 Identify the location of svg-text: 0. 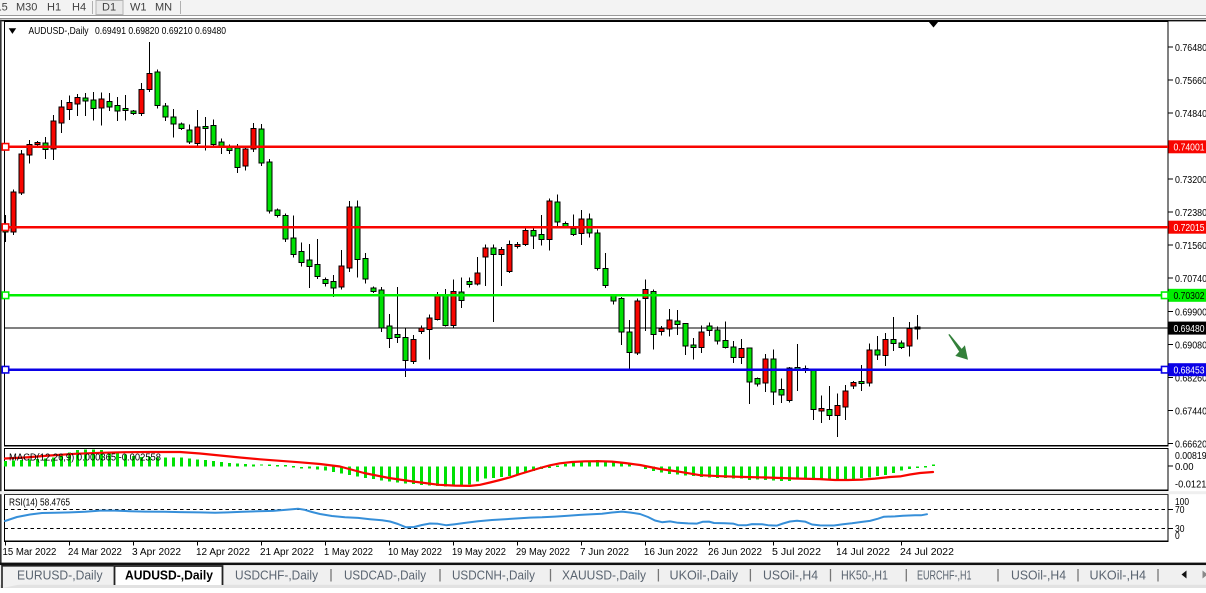
(1177, 536).